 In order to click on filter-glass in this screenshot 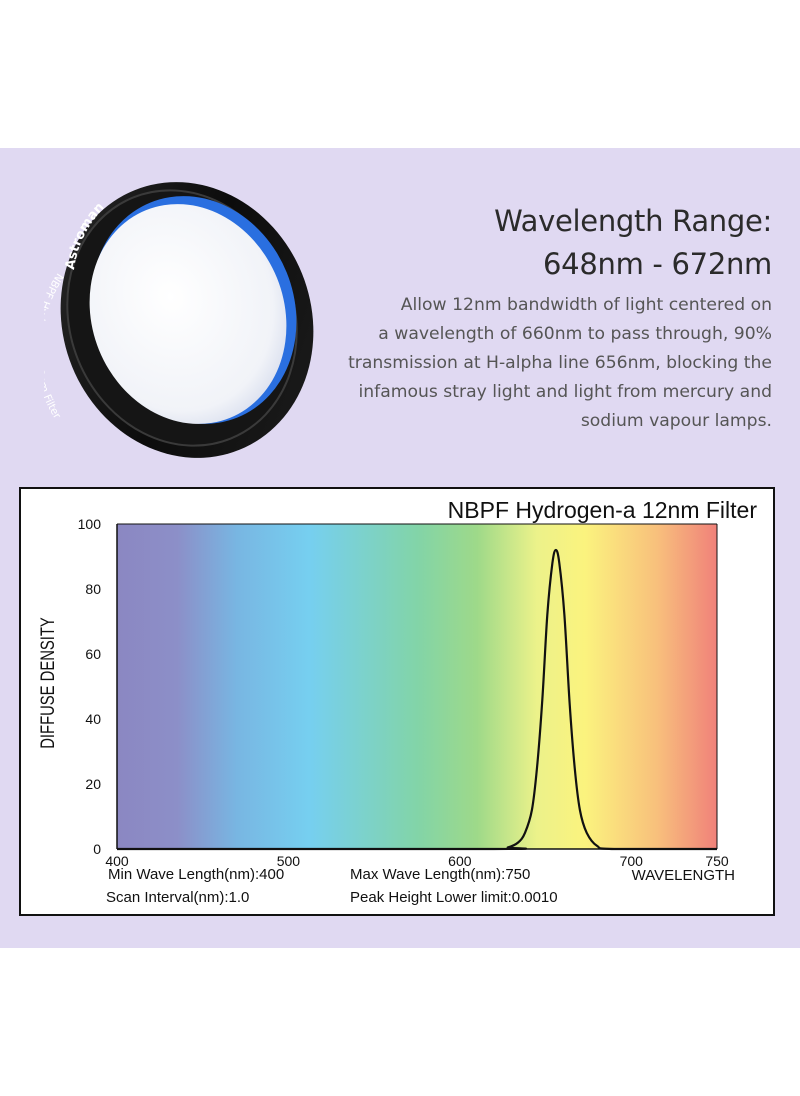, I will do `click(188, 314)`.